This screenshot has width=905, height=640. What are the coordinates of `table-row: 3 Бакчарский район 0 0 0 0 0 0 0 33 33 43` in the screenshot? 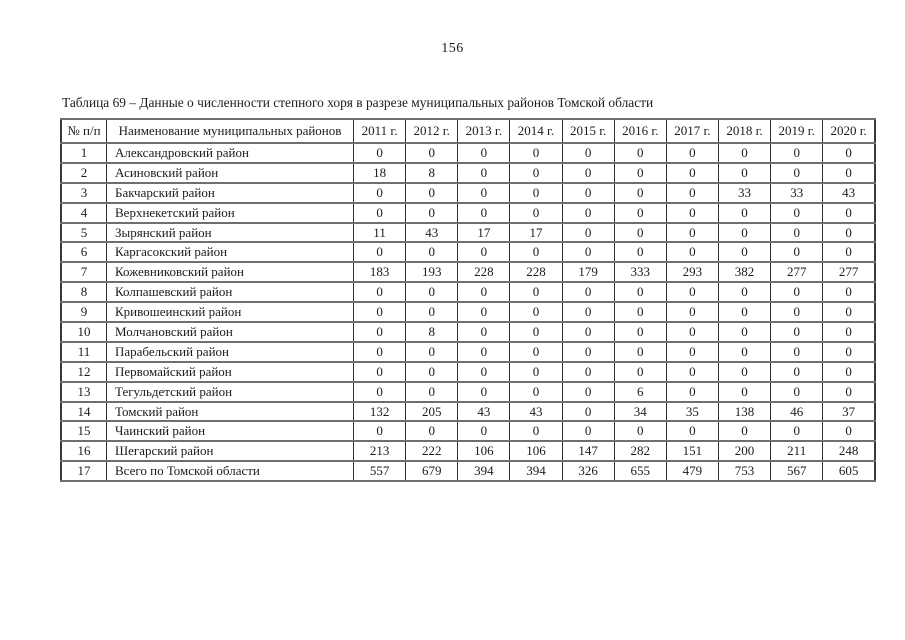 It's located at (468, 192).